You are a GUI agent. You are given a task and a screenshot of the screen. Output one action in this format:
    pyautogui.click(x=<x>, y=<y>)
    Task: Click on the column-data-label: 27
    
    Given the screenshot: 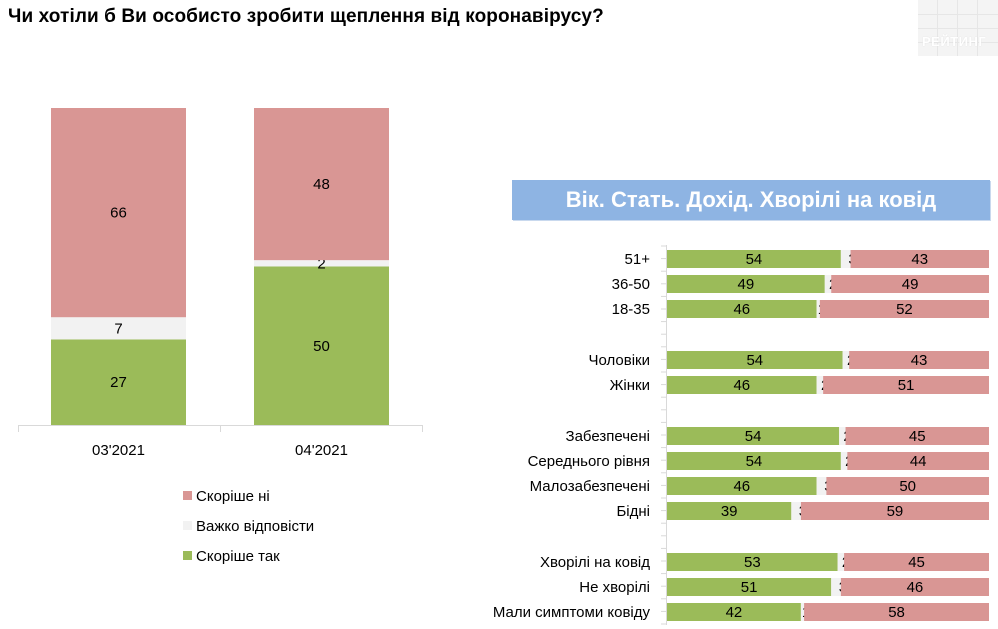 What is the action you would take?
    pyautogui.click(x=118, y=382)
    